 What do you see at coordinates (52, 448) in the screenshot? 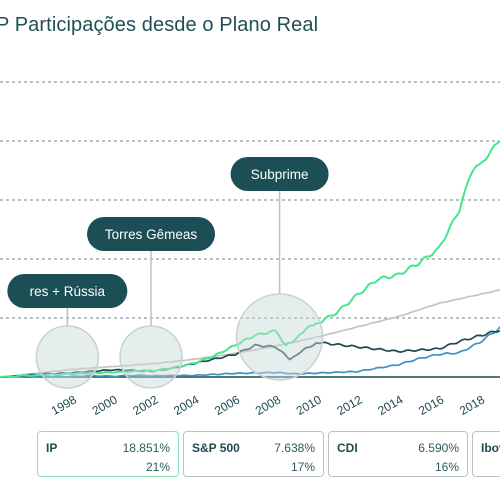
I see `legend-card-name: IP` at bounding box center [52, 448].